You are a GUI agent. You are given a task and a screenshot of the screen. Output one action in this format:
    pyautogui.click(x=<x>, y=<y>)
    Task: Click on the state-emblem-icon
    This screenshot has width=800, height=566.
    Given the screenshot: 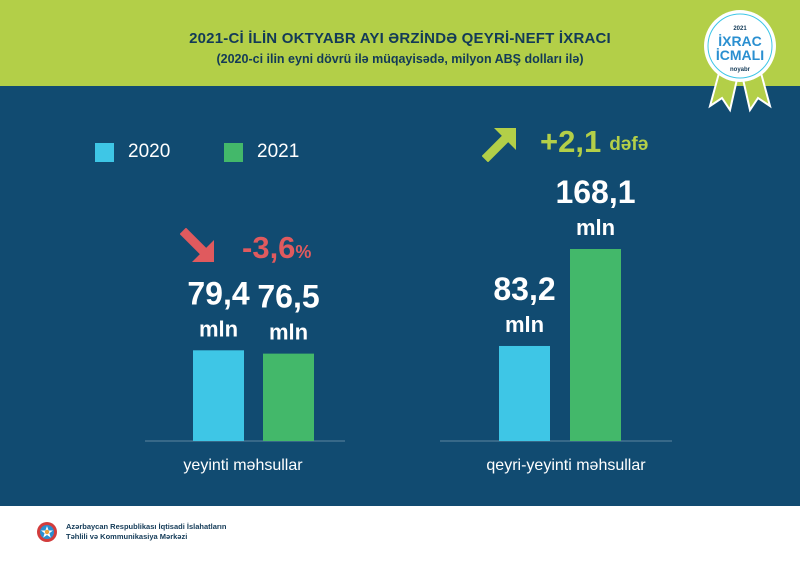 What is the action you would take?
    pyautogui.click(x=47, y=532)
    